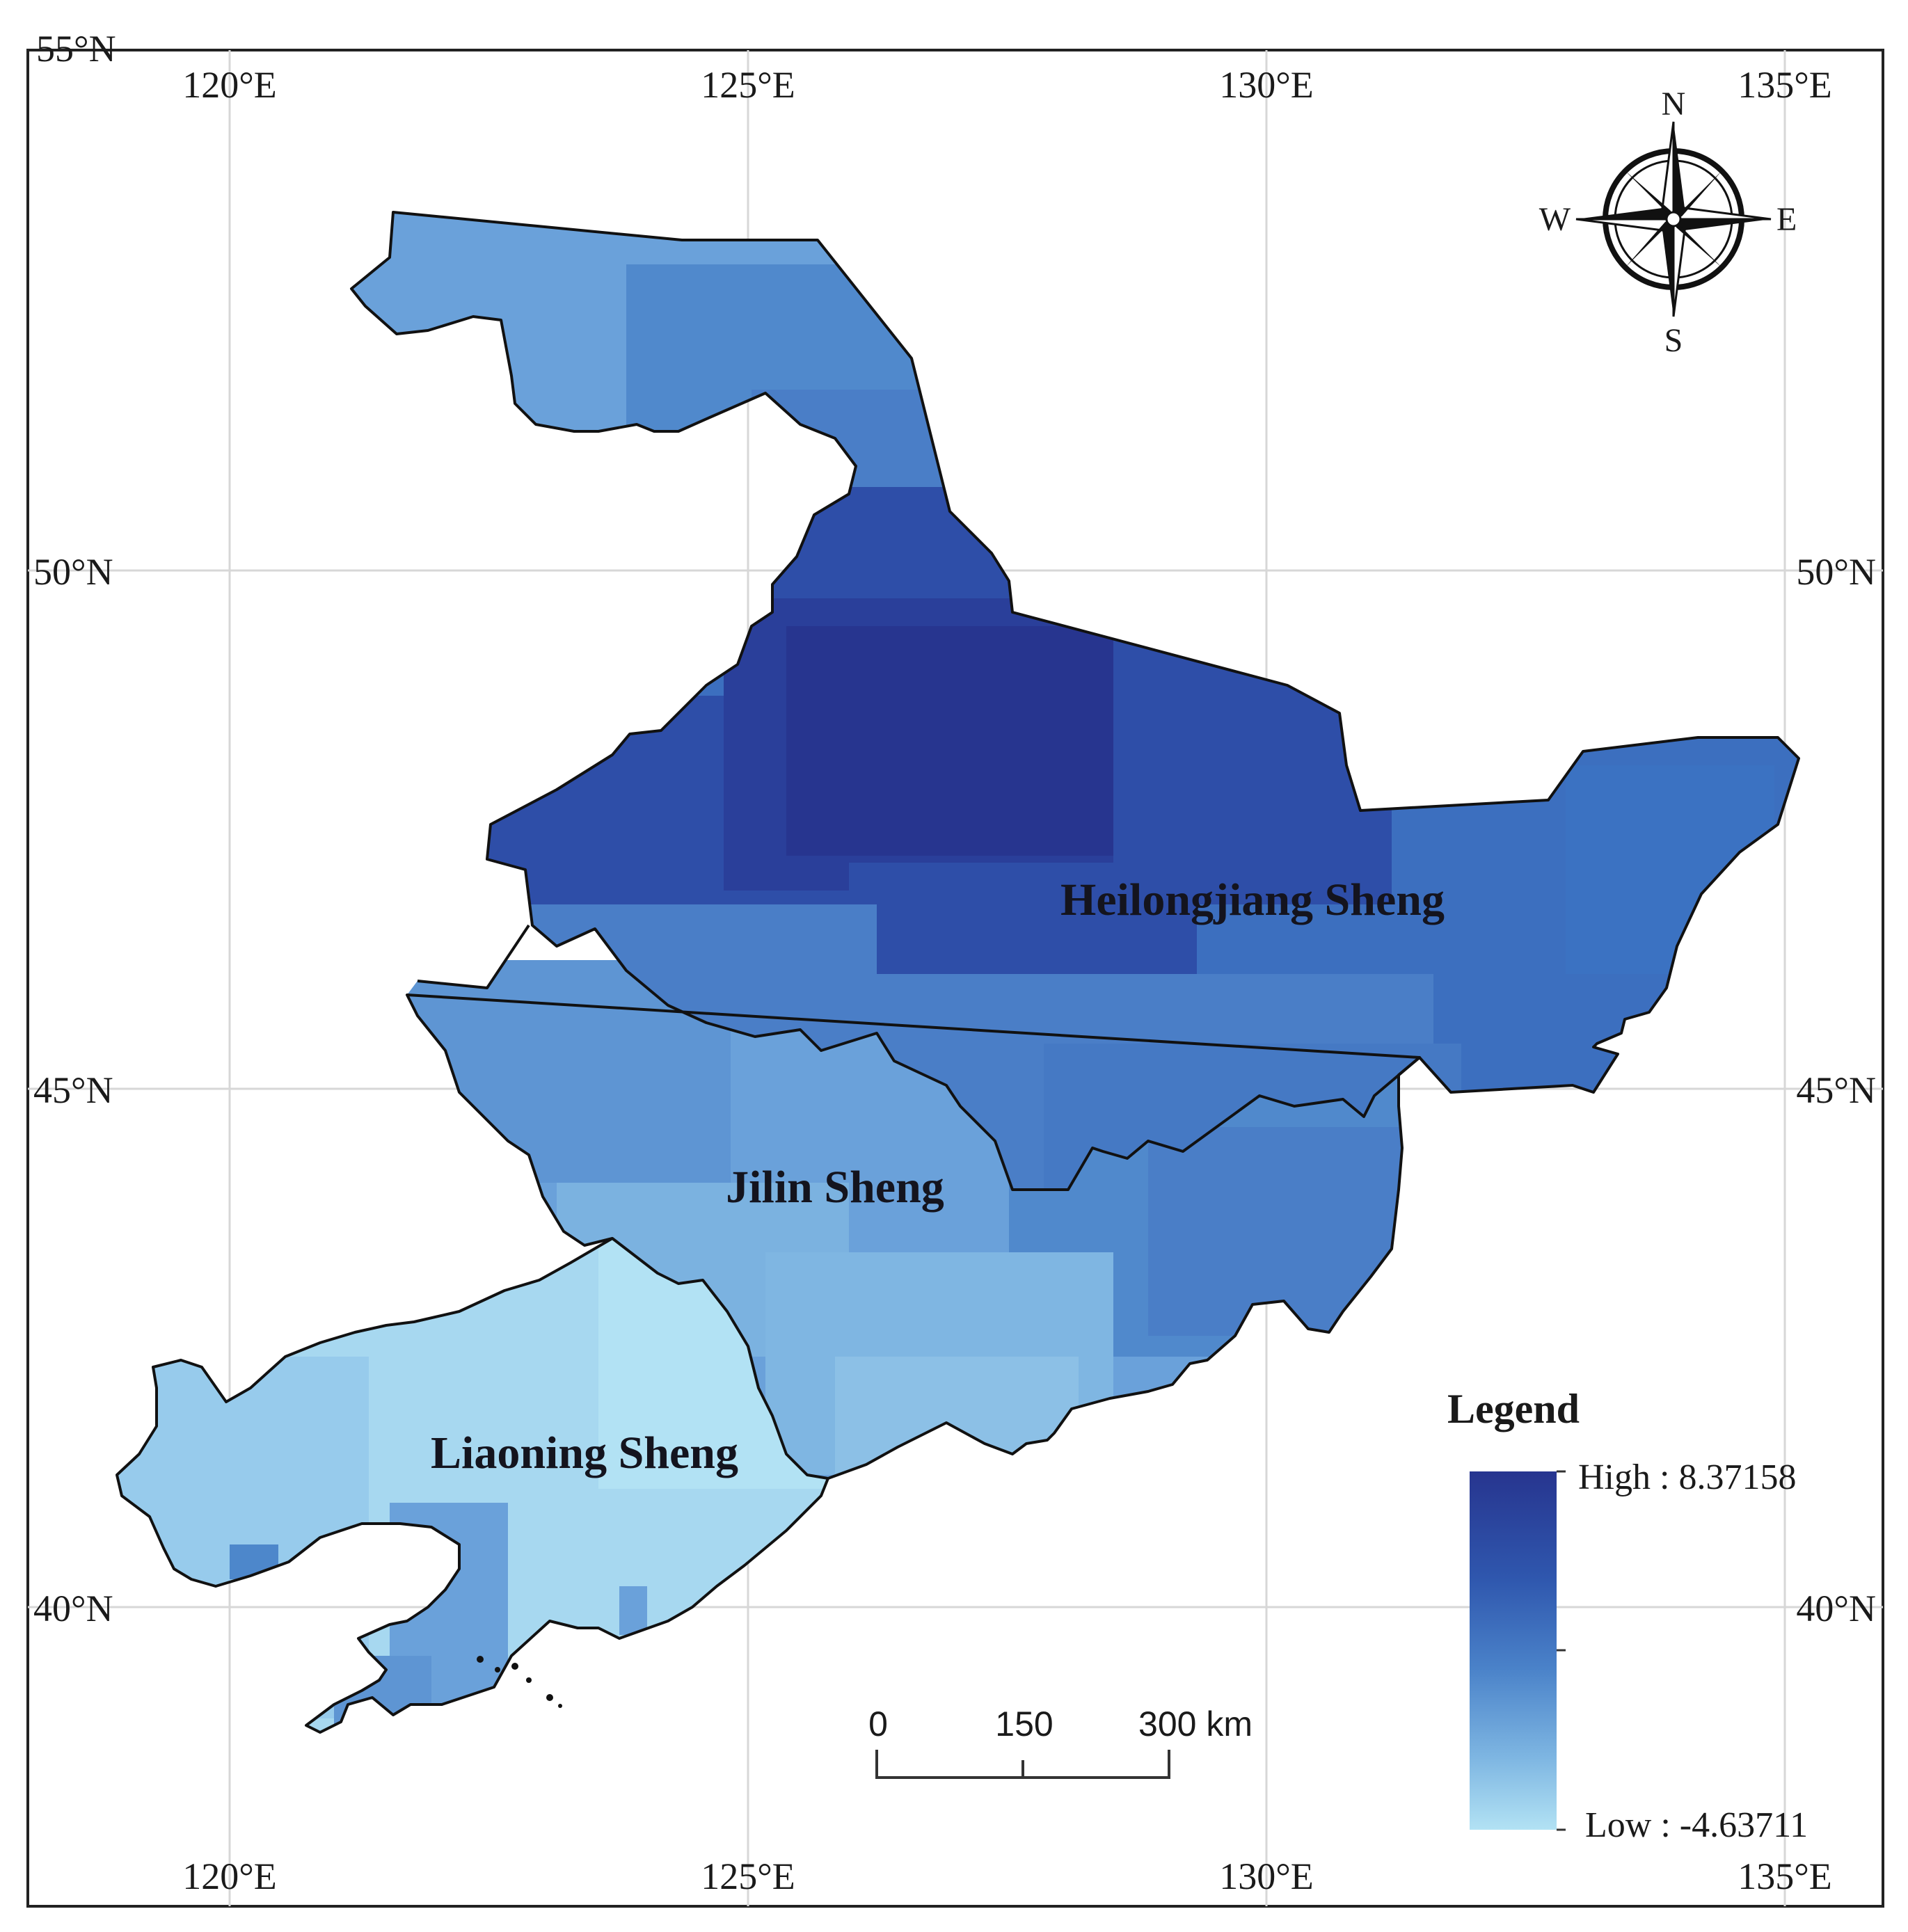 This screenshot has width=1908, height=1932. I want to click on scale-label-300: 300 km, so click(1195, 1724).